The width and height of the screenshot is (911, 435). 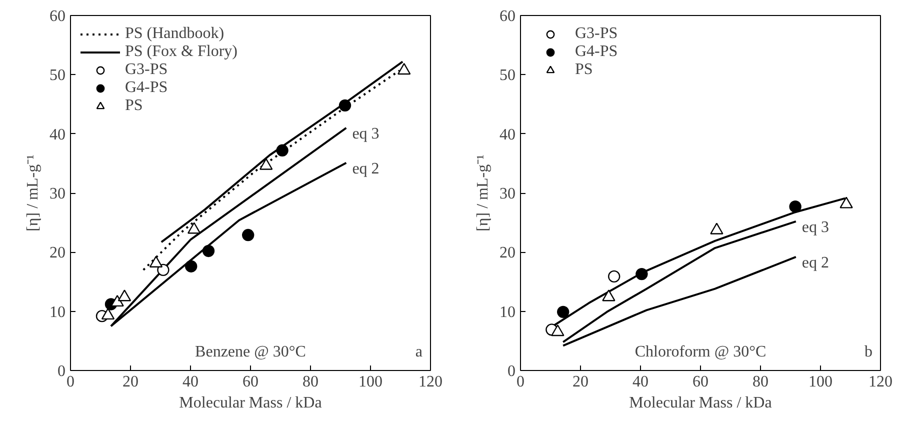 I want to click on annotation: Chloroform @ 30°C, so click(x=700, y=352).